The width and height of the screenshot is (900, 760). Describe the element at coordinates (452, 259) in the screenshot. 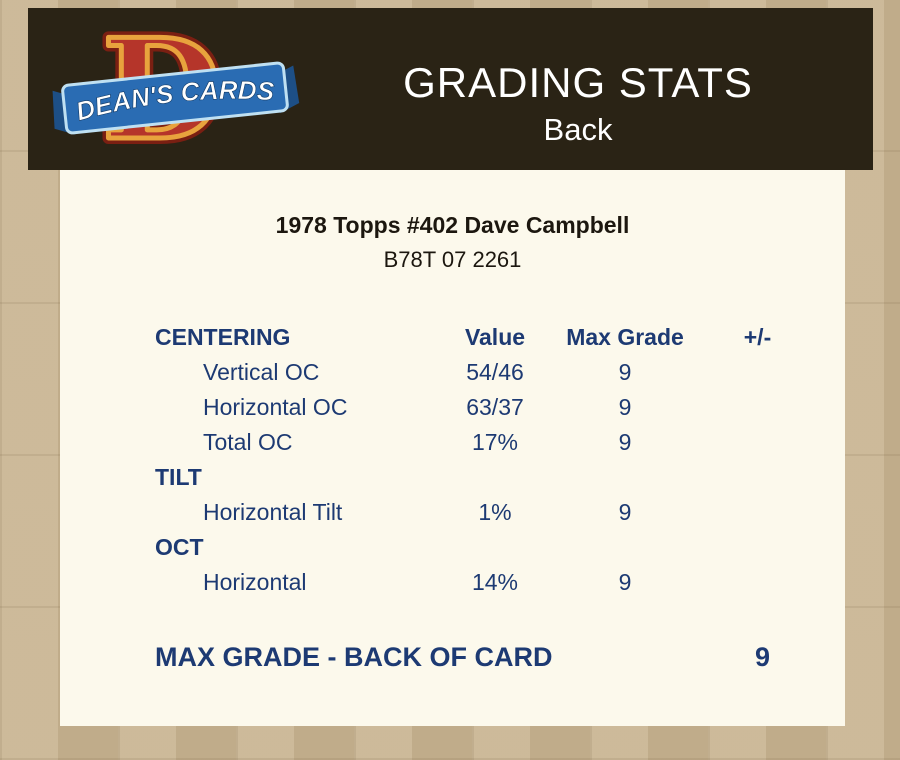

I see `card-serial-number: B78T 07 2261` at that location.